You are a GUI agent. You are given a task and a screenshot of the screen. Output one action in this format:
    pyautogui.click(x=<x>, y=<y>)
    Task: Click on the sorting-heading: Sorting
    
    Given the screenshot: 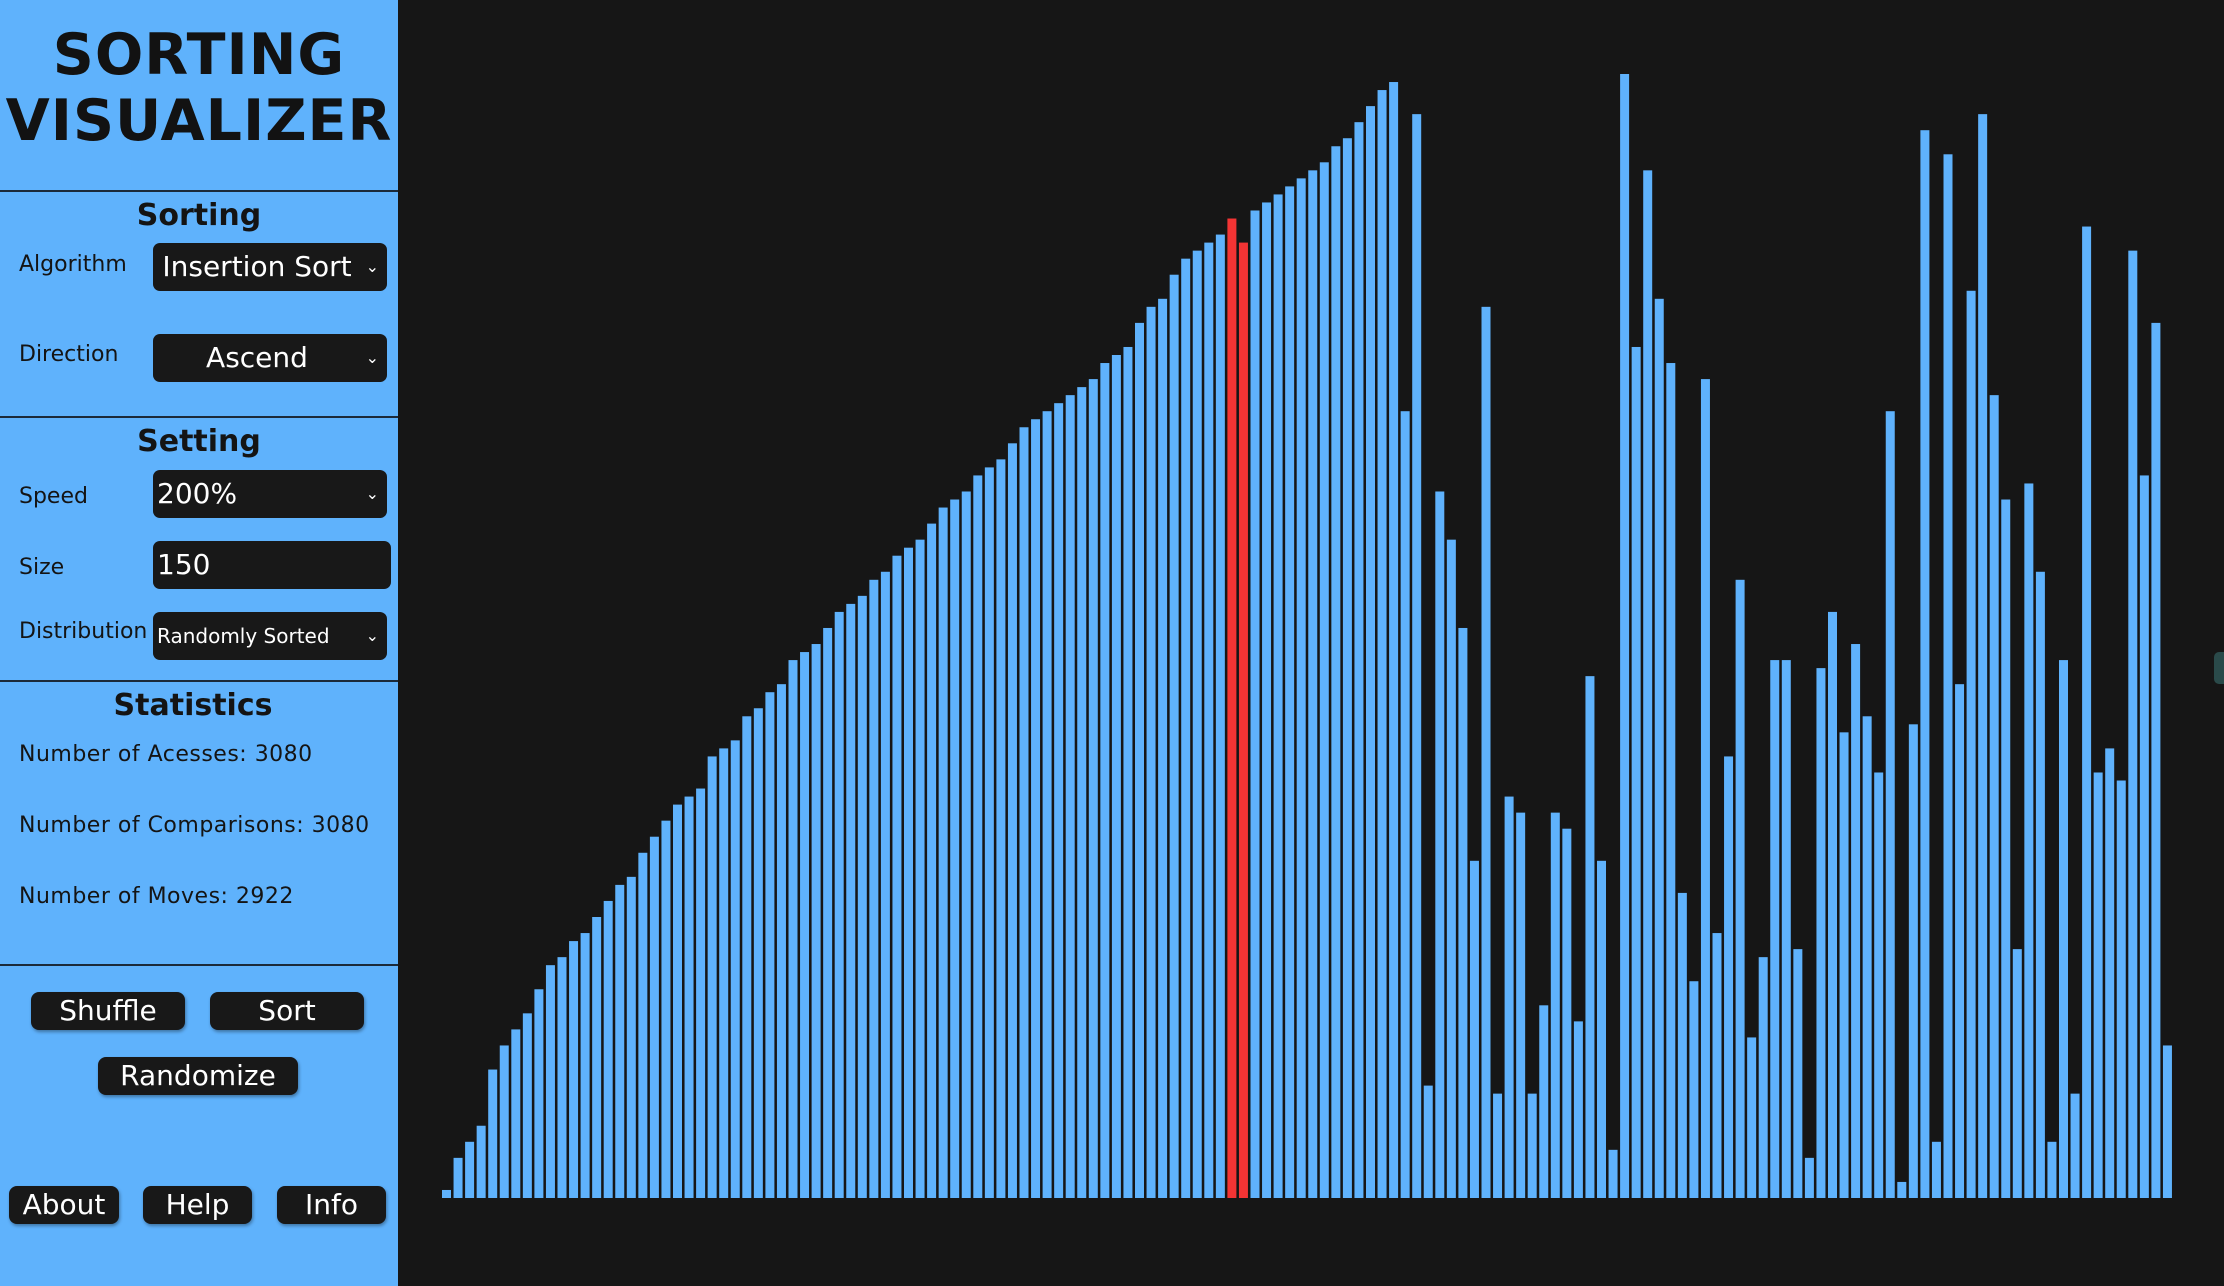 What is the action you would take?
    pyautogui.click(x=199, y=215)
    